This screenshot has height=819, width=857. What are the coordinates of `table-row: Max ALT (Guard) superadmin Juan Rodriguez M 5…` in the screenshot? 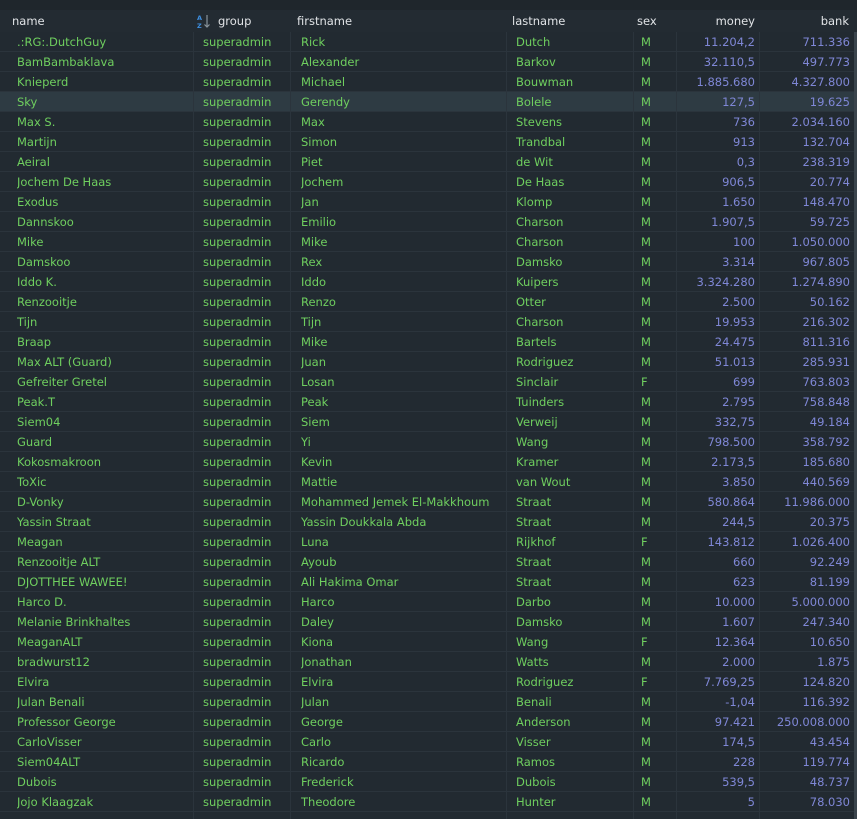 It's located at (428, 362).